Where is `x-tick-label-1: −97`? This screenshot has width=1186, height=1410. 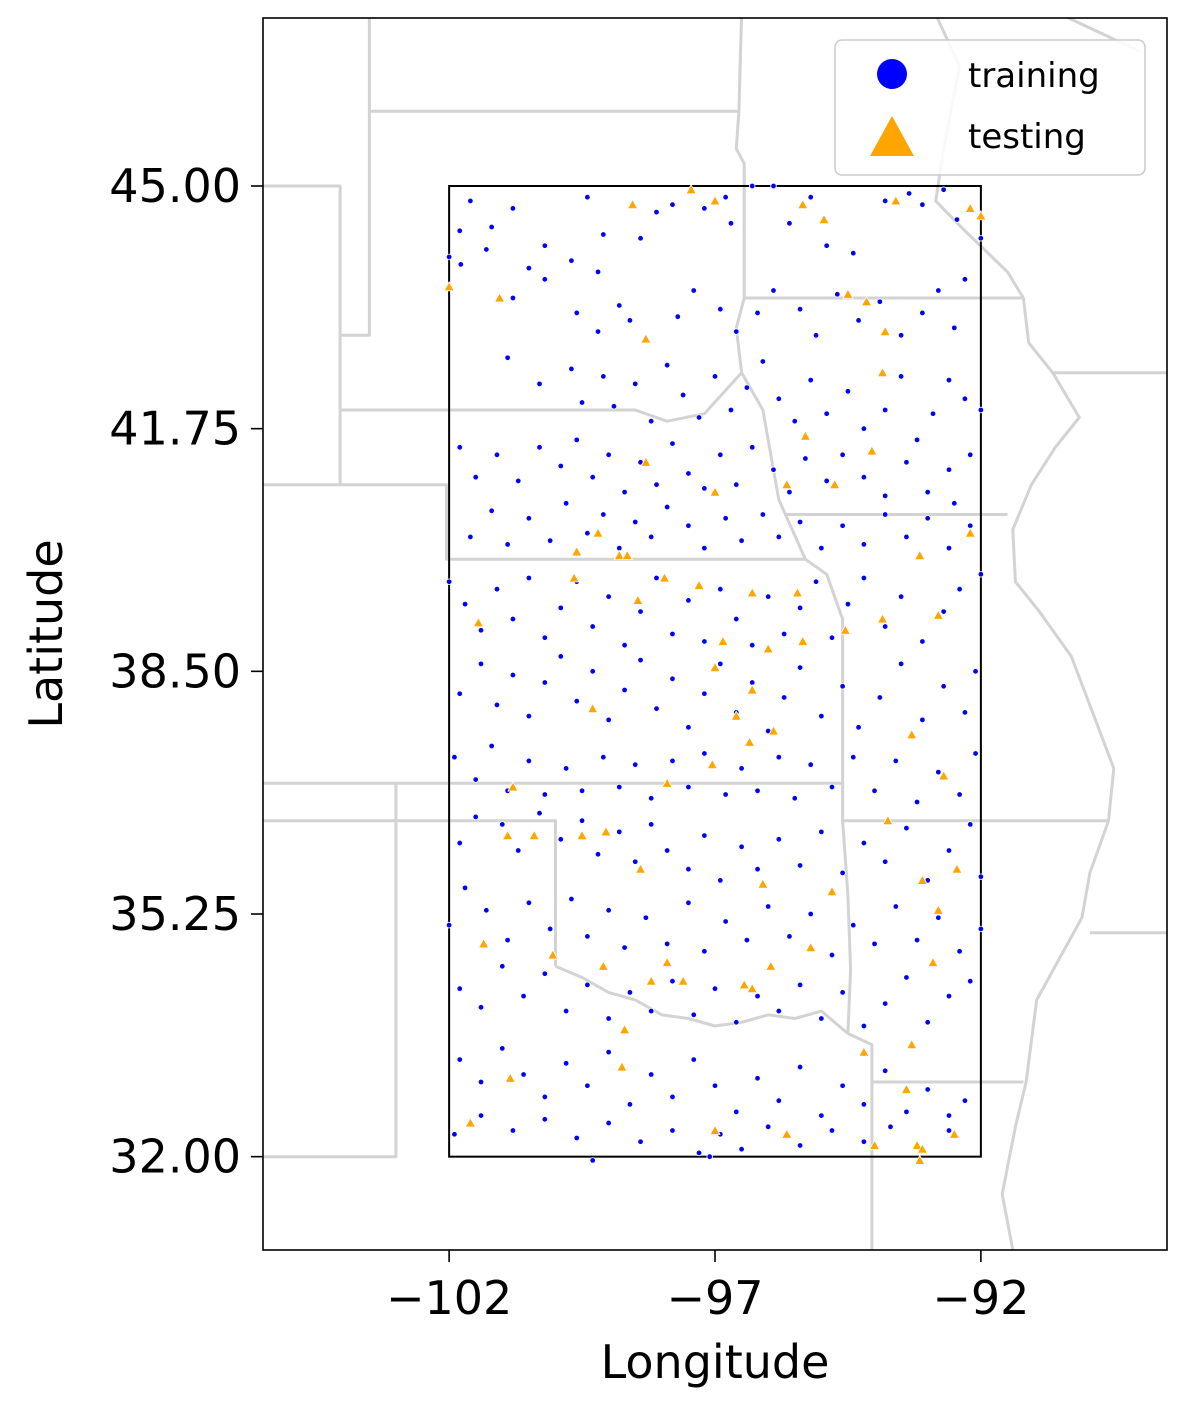 x-tick-label-1: −97 is located at coordinates (714, 1298).